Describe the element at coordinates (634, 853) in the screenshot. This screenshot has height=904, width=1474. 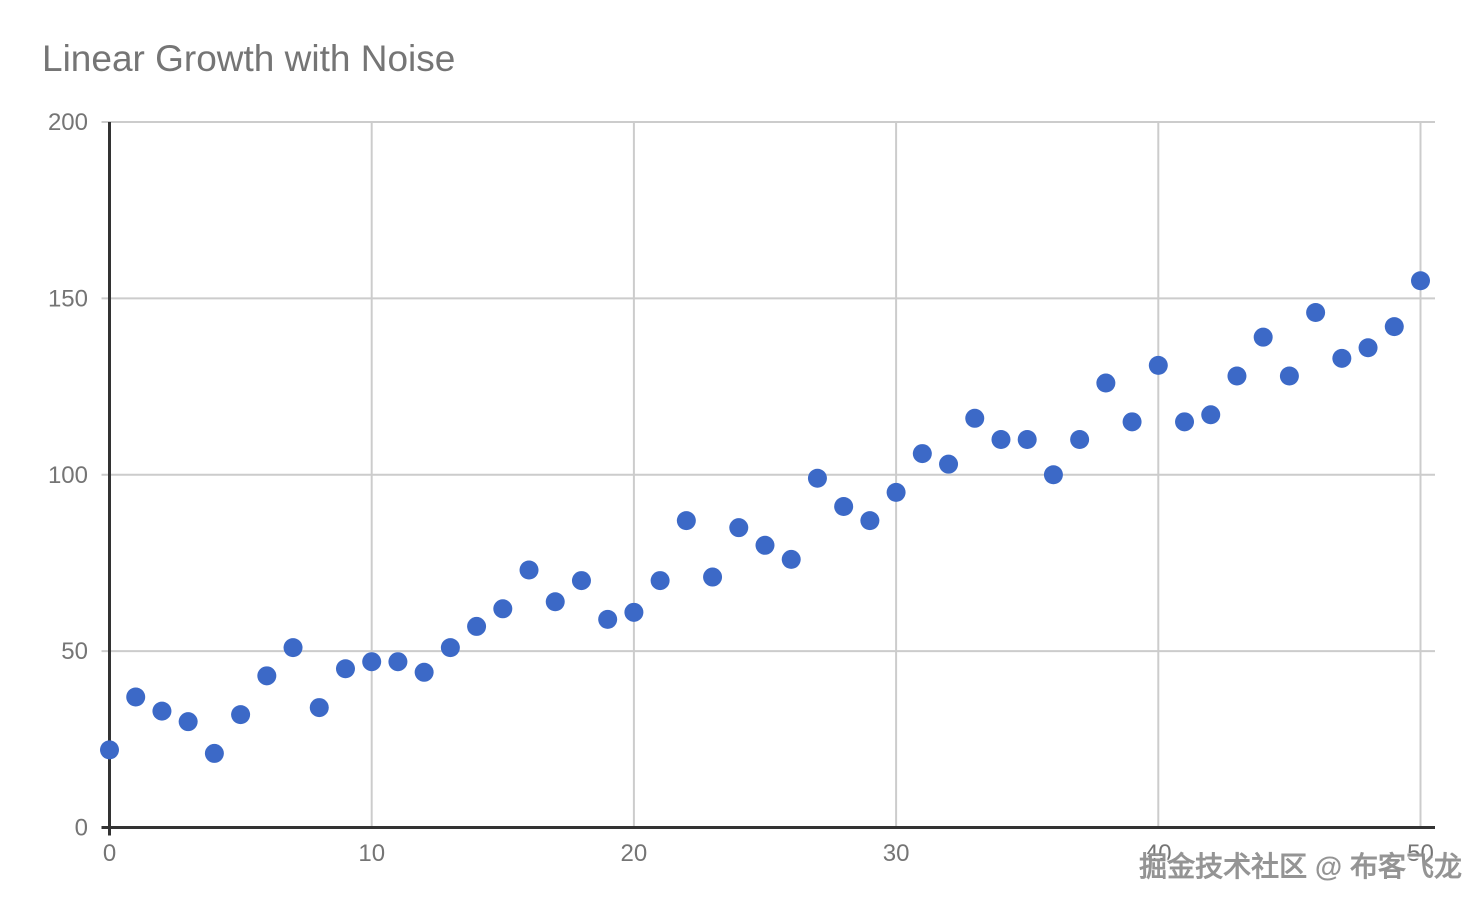
I see `x-axis-tick-label: 20` at that location.